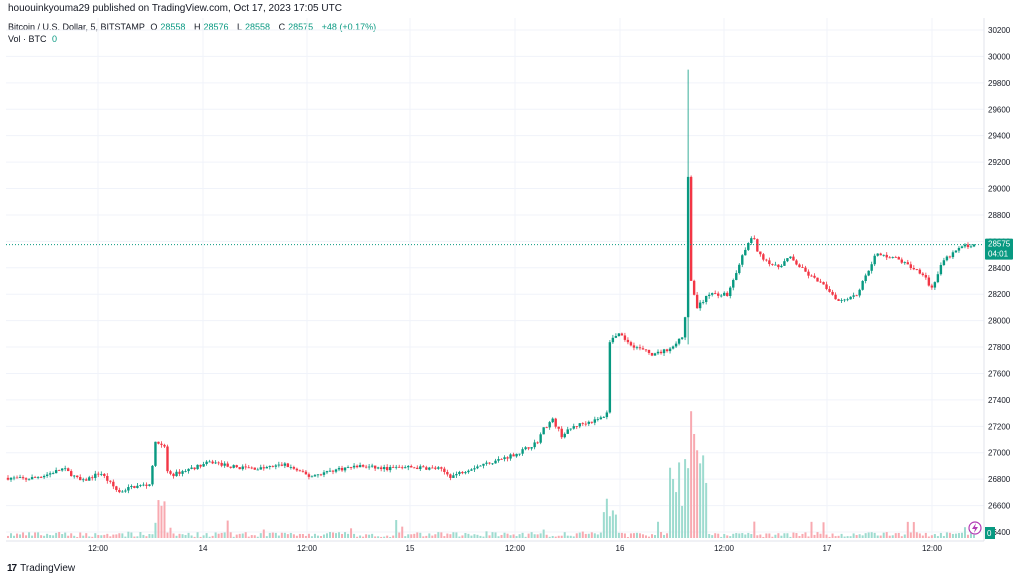  Describe the element at coordinates (999, 162) in the screenshot. I see `price-tick-label: 29200` at that location.